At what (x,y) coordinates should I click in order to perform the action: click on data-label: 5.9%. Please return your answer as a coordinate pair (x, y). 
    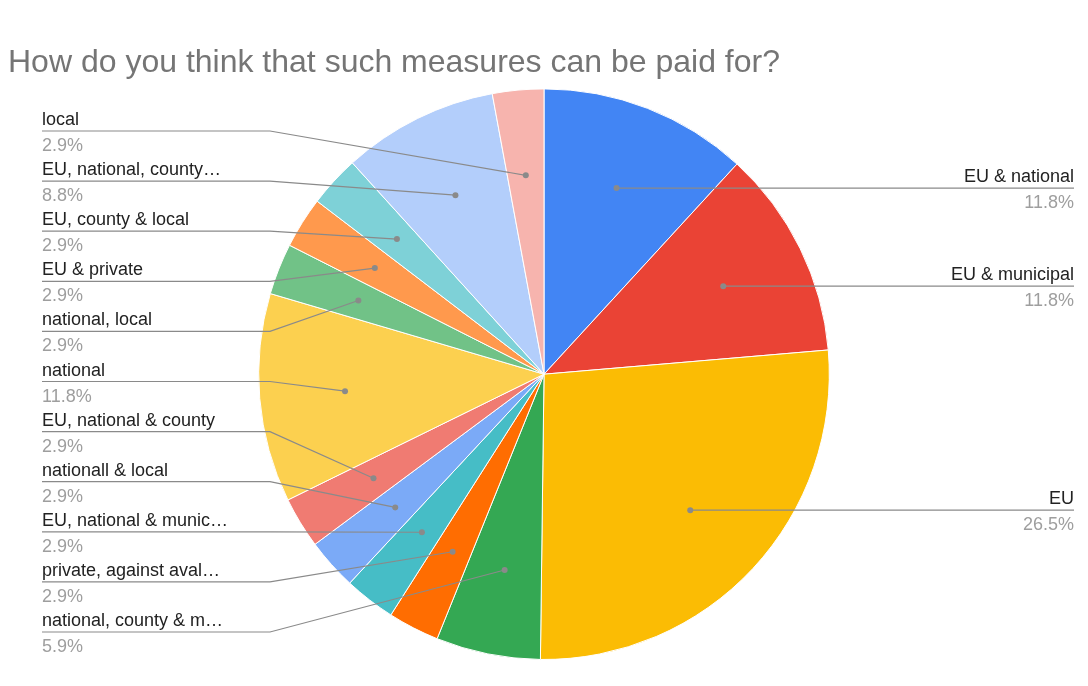
    Looking at the image, I should click on (63, 646).